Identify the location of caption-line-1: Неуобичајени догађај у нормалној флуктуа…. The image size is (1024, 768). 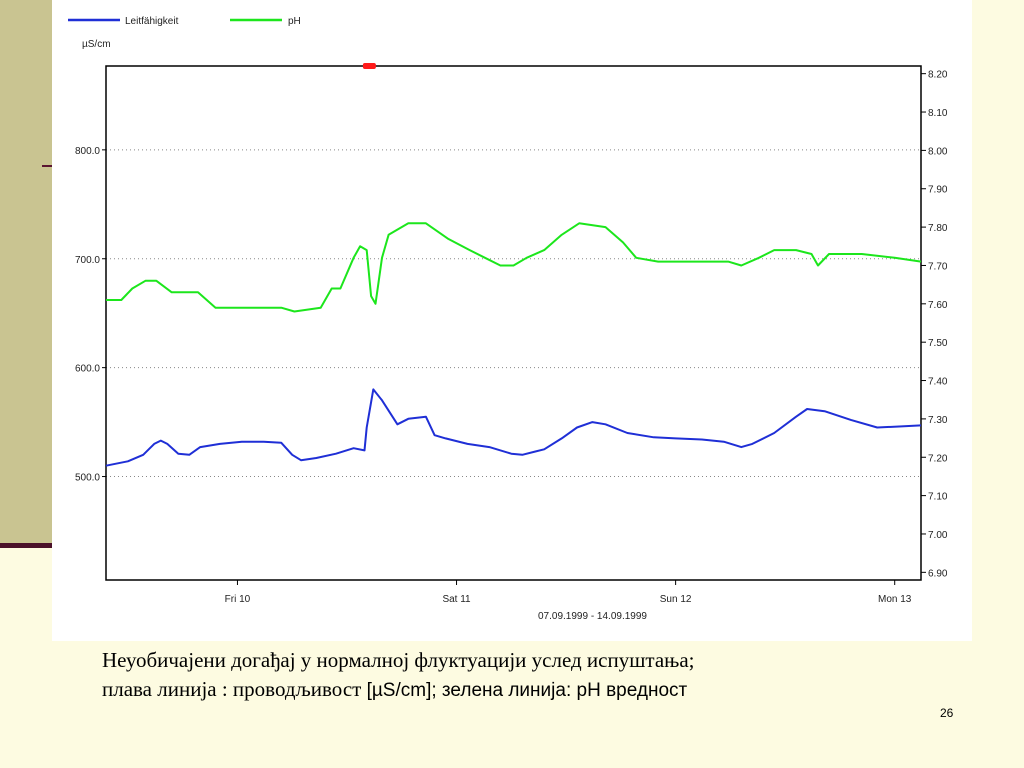
(398, 660).